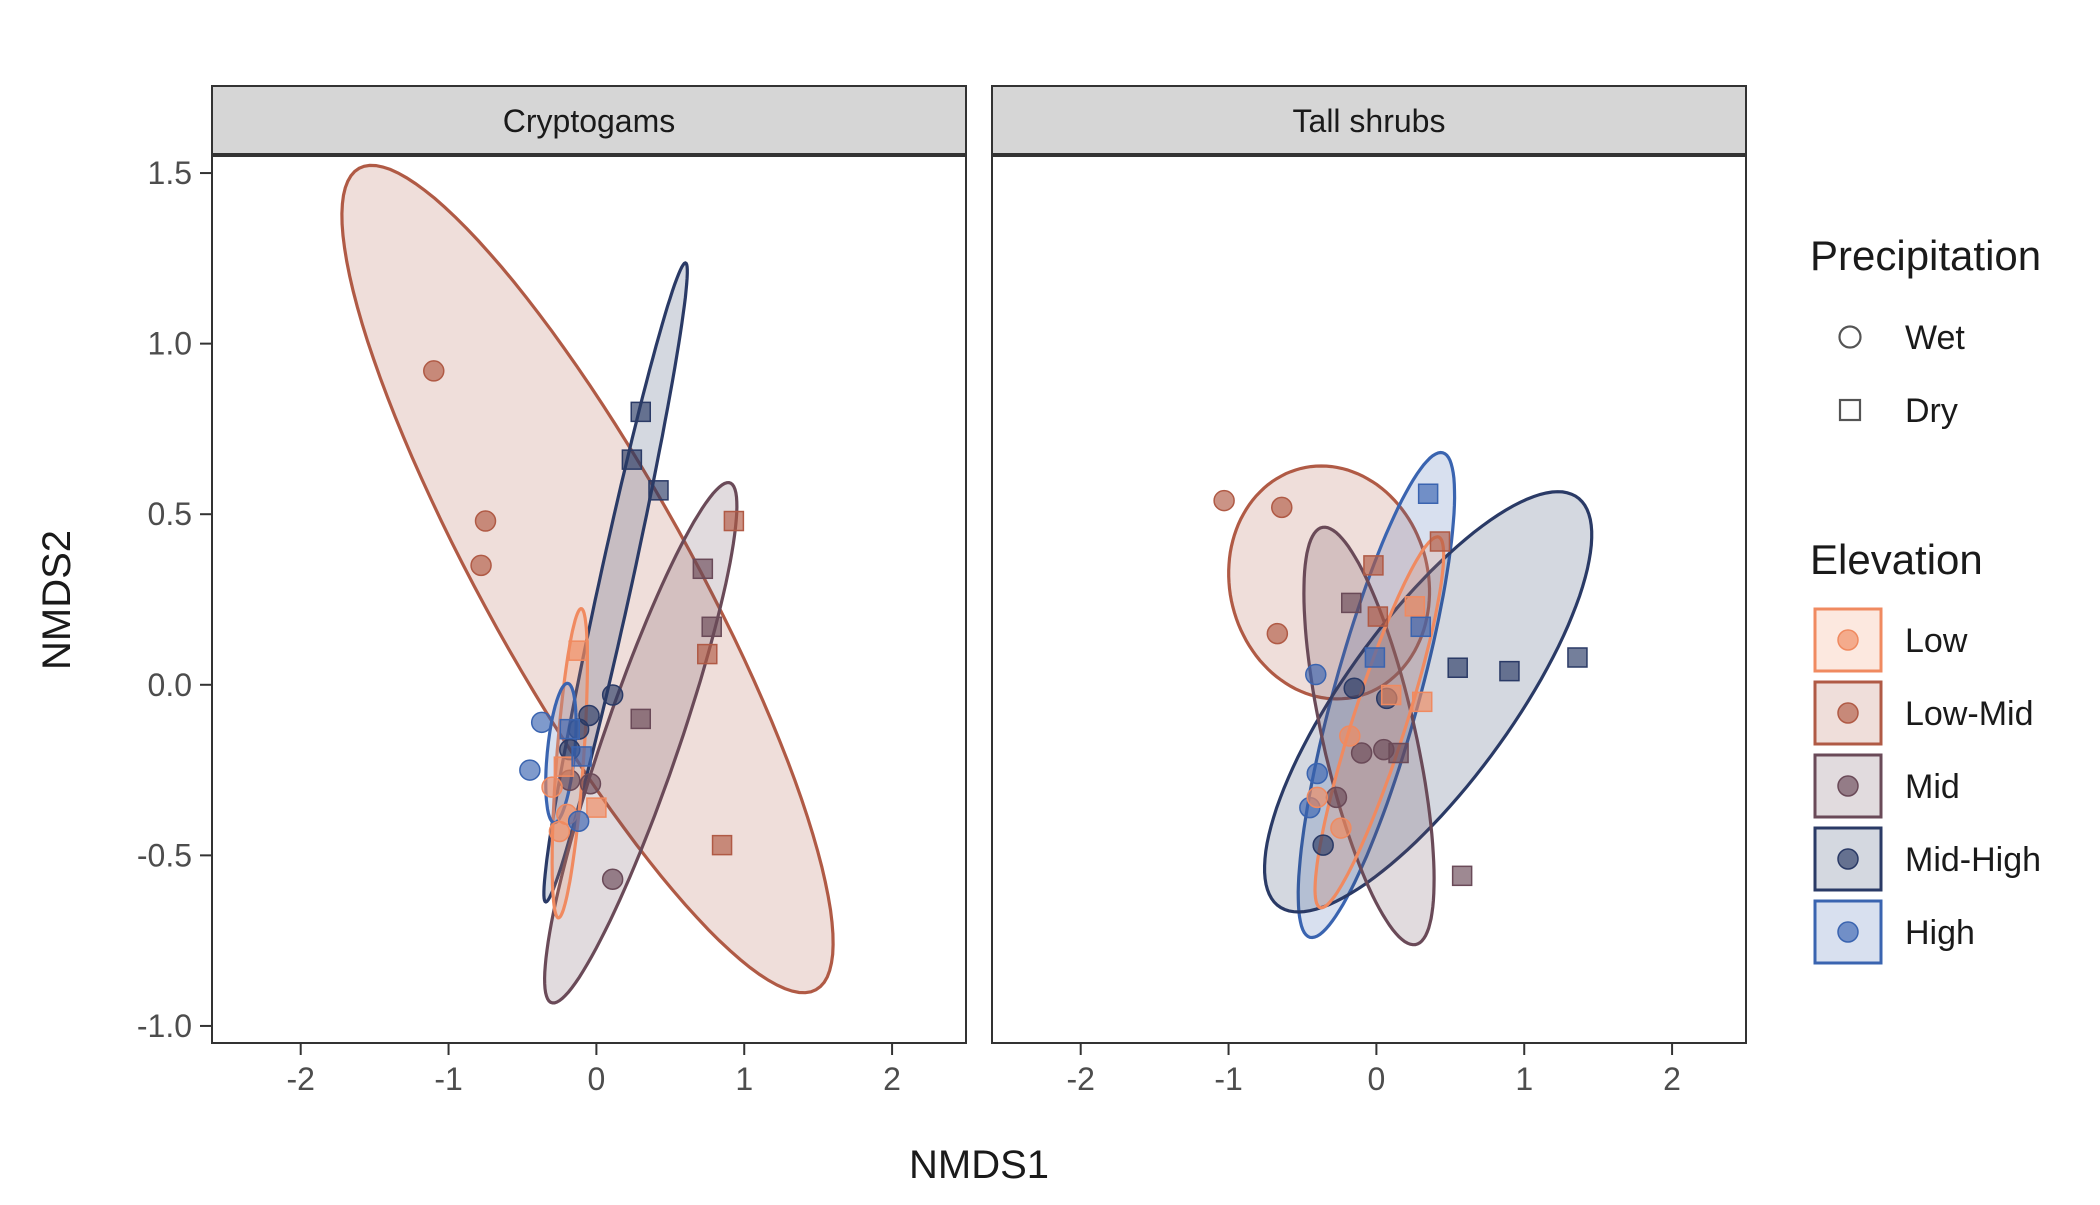 The height and width of the screenshot is (1205, 2100). I want to click on y-tick-label: -1.0, so click(164, 1026).